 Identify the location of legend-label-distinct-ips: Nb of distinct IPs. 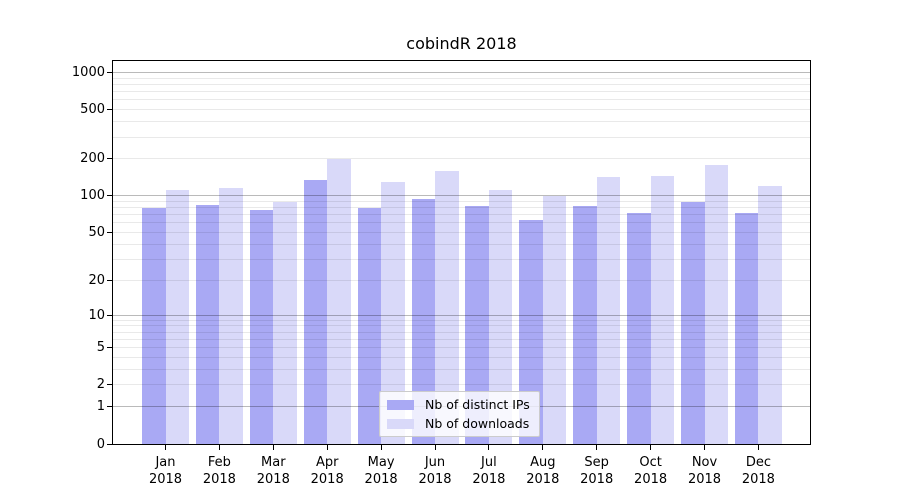
(477, 404).